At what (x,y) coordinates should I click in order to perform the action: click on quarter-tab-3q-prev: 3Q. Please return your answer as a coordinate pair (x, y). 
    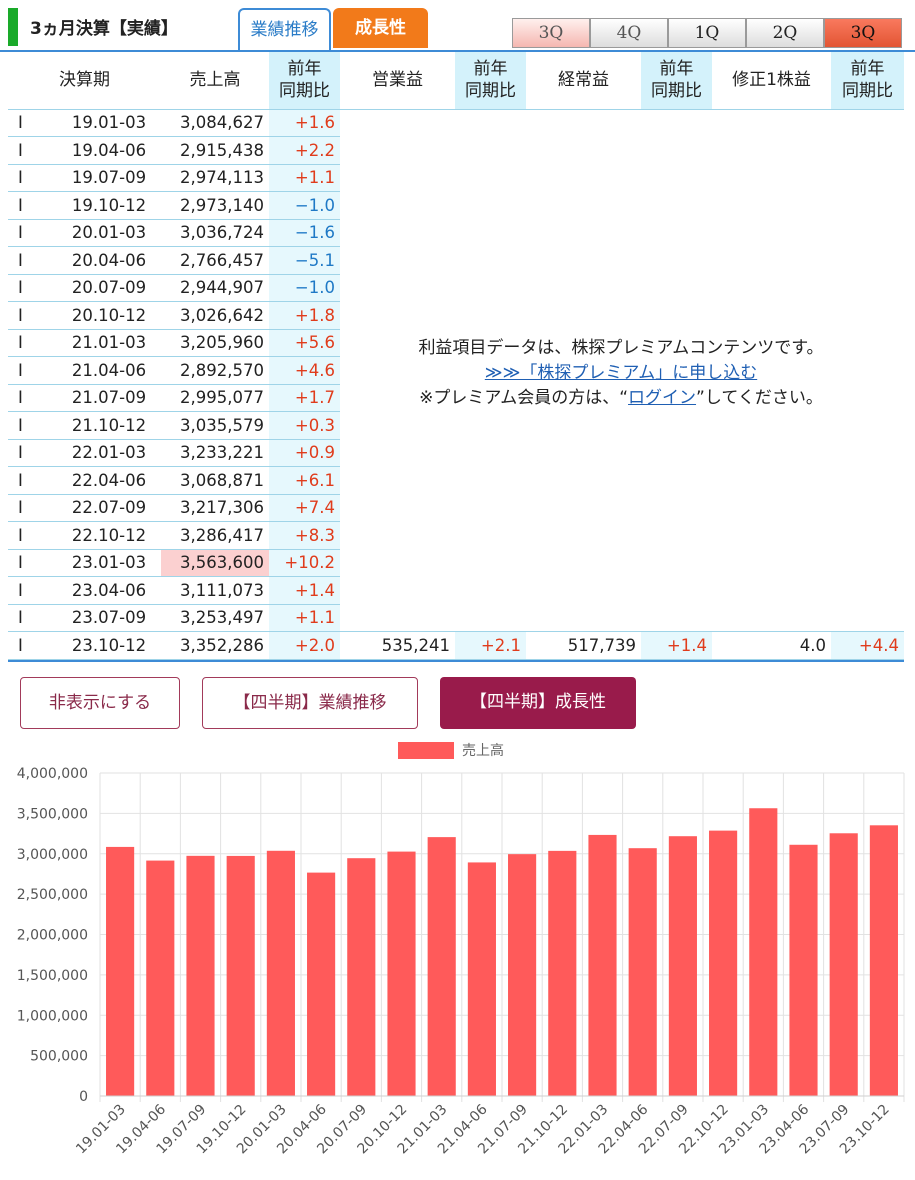
    Looking at the image, I should click on (551, 33).